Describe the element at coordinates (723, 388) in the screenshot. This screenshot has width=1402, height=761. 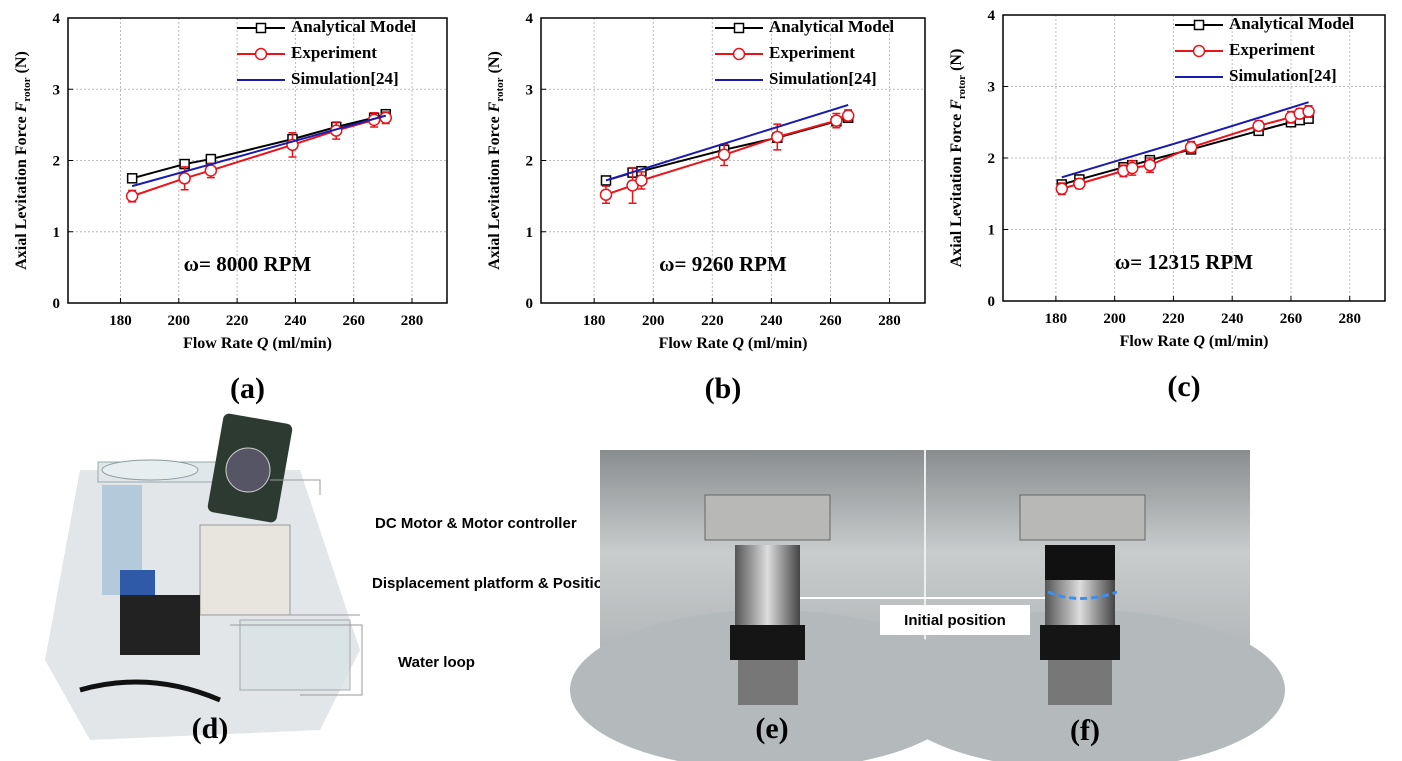
I see `panel-label: (b)` at that location.